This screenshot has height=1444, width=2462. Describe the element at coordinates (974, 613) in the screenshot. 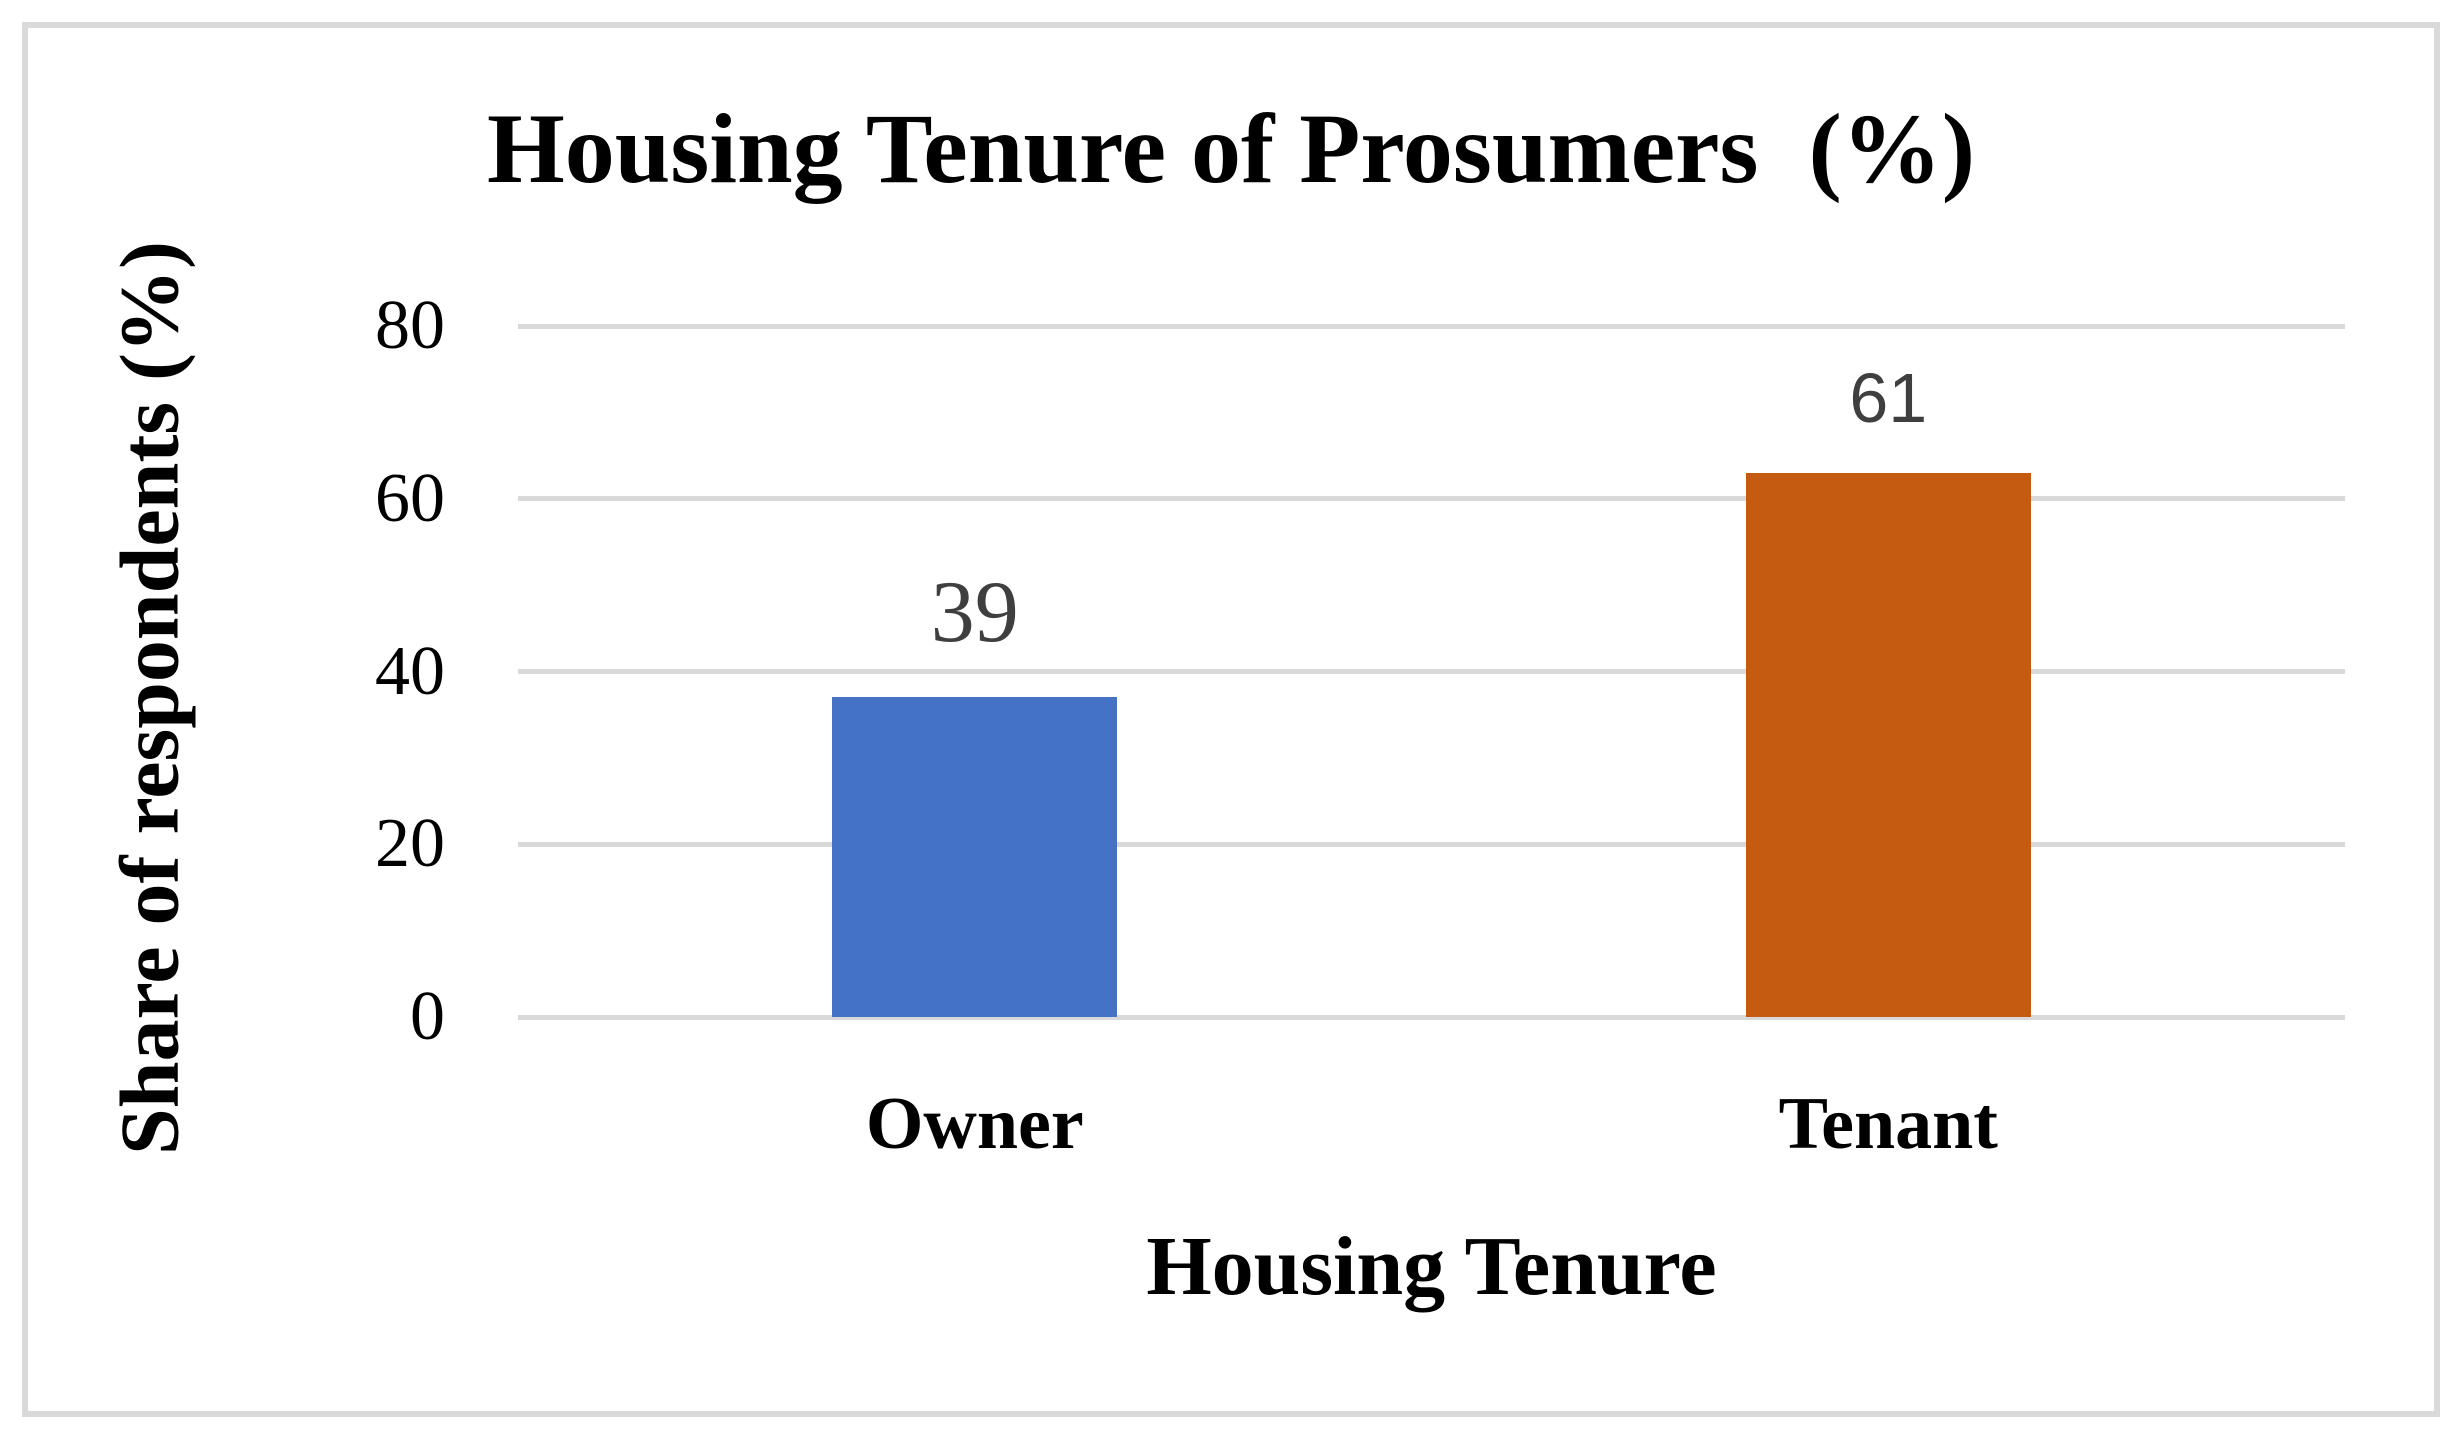

I see `data-label-owner: 39` at that location.